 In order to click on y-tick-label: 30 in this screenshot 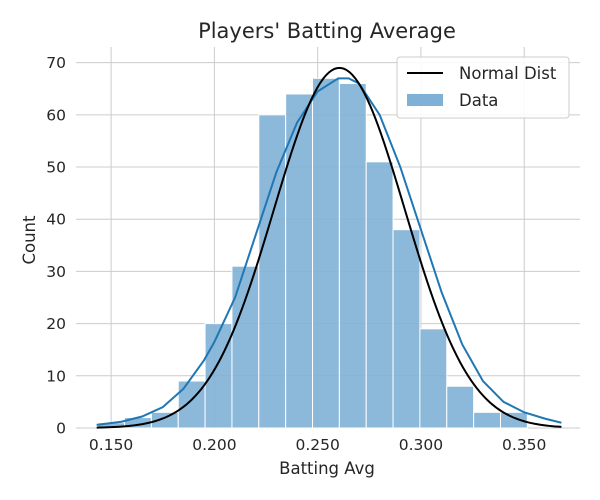, I will do `click(56, 272)`.